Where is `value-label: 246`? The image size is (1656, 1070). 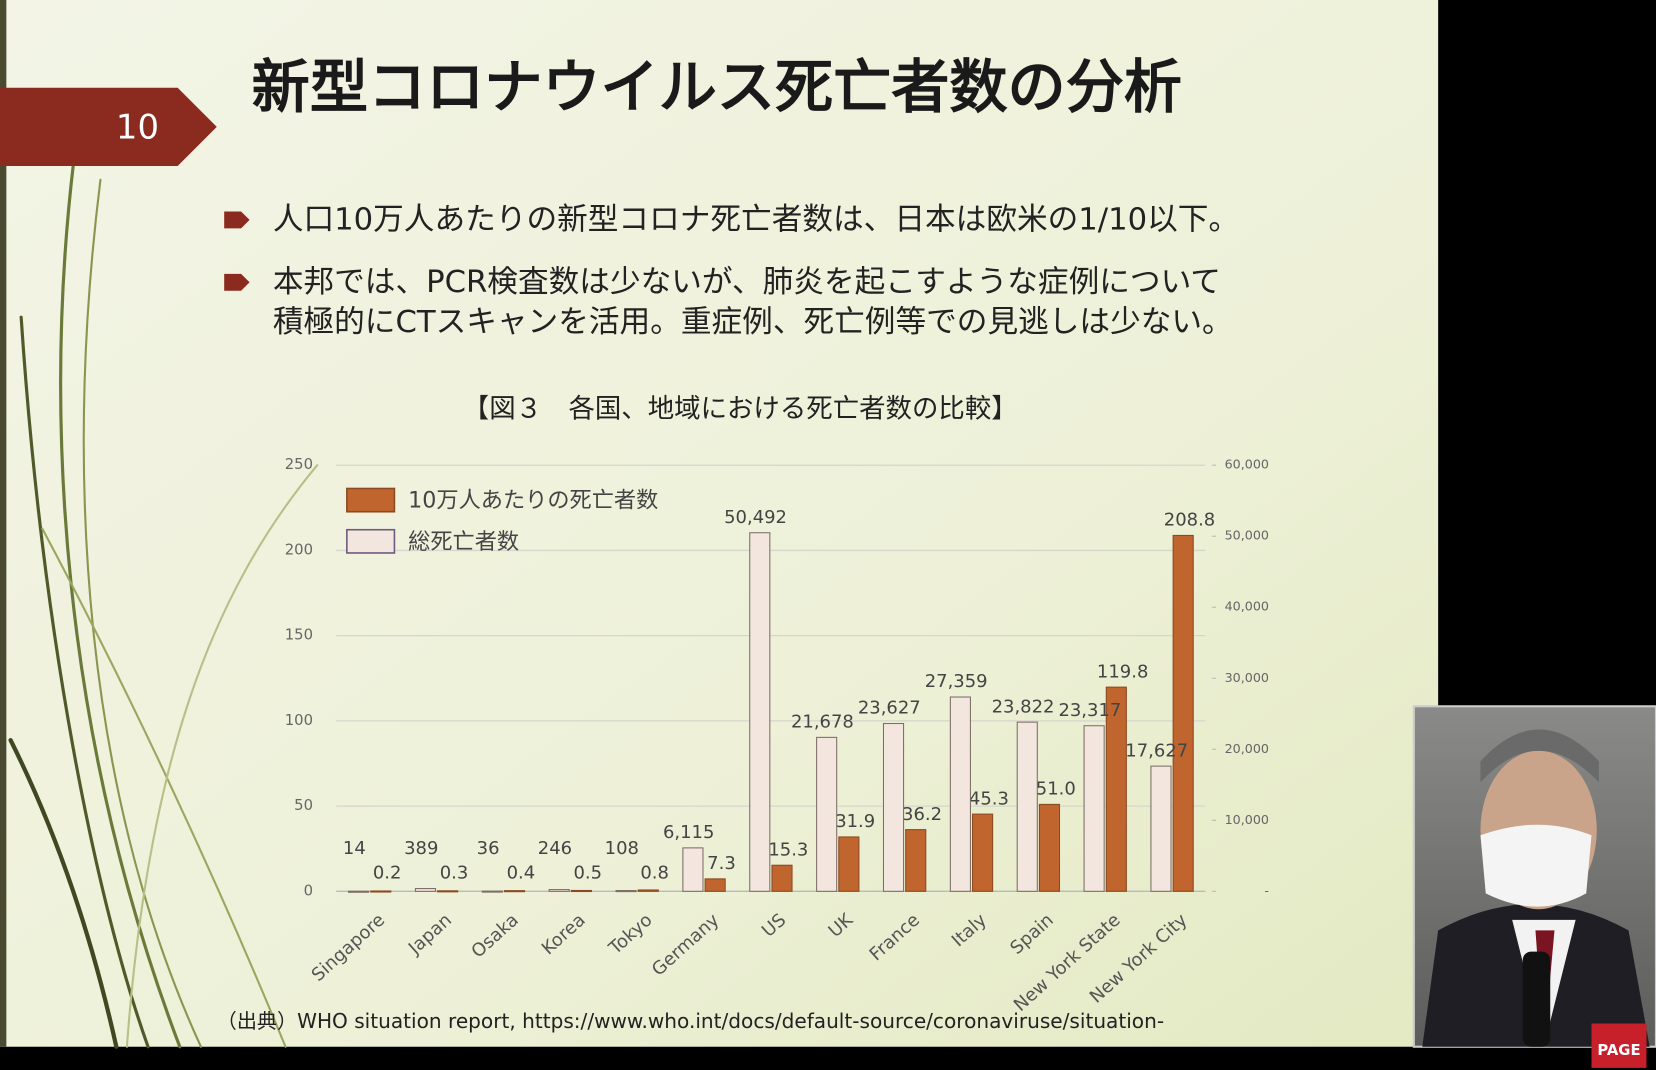
value-label: 246 is located at coordinates (555, 848).